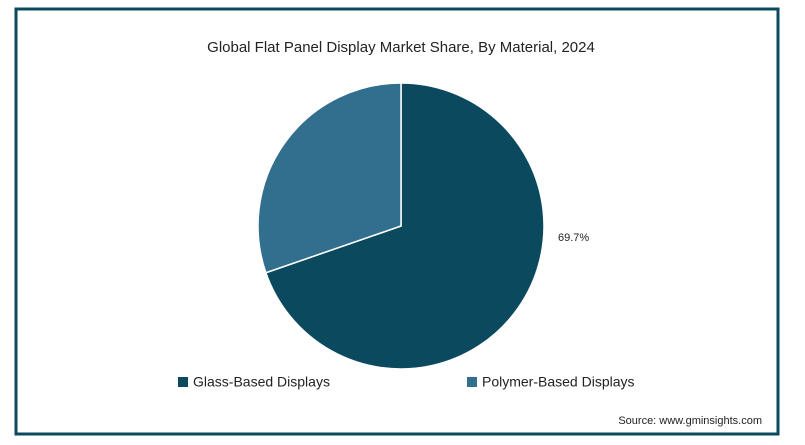 This screenshot has height=445, width=805. I want to click on pie-slice, so click(329, 178).